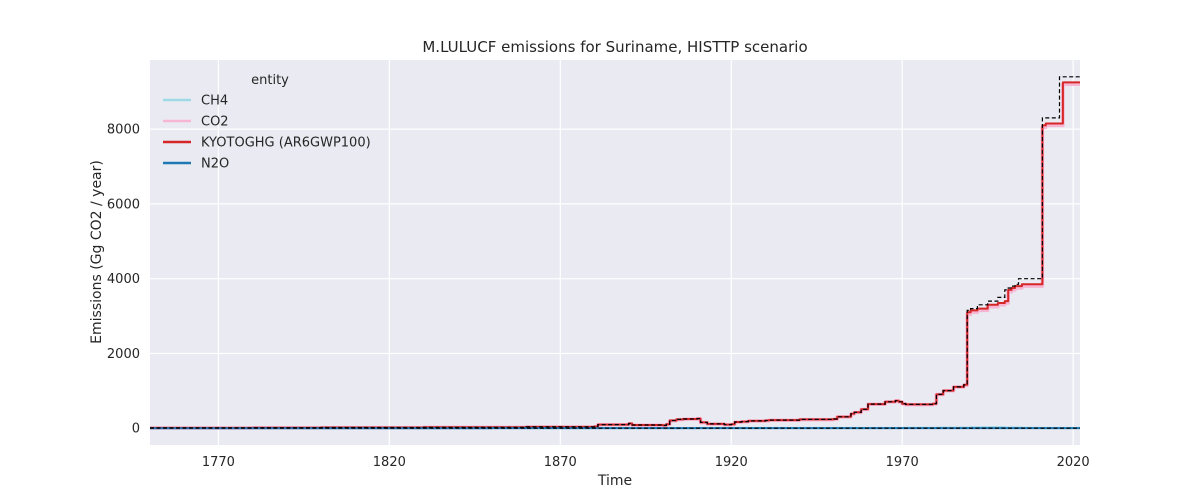 This screenshot has height=500, width=1200. What do you see at coordinates (560, 462) in the screenshot?
I see `x-tick-label: 1870` at bounding box center [560, 462].